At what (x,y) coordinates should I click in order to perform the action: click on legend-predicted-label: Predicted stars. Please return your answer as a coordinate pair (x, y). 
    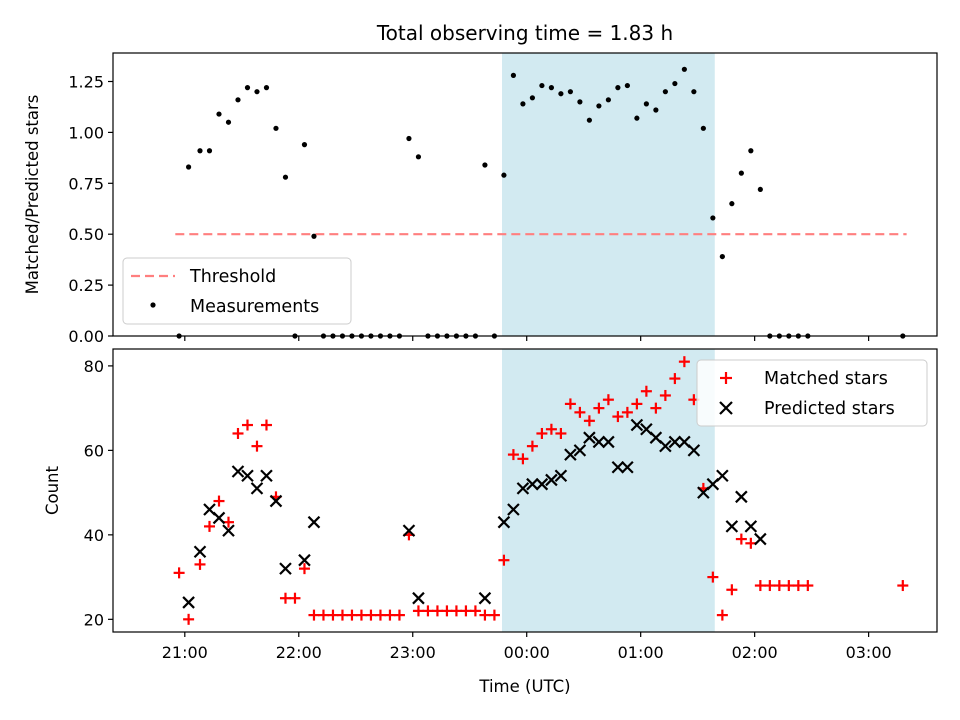
    Looking at the image, I should click on (829, 409).